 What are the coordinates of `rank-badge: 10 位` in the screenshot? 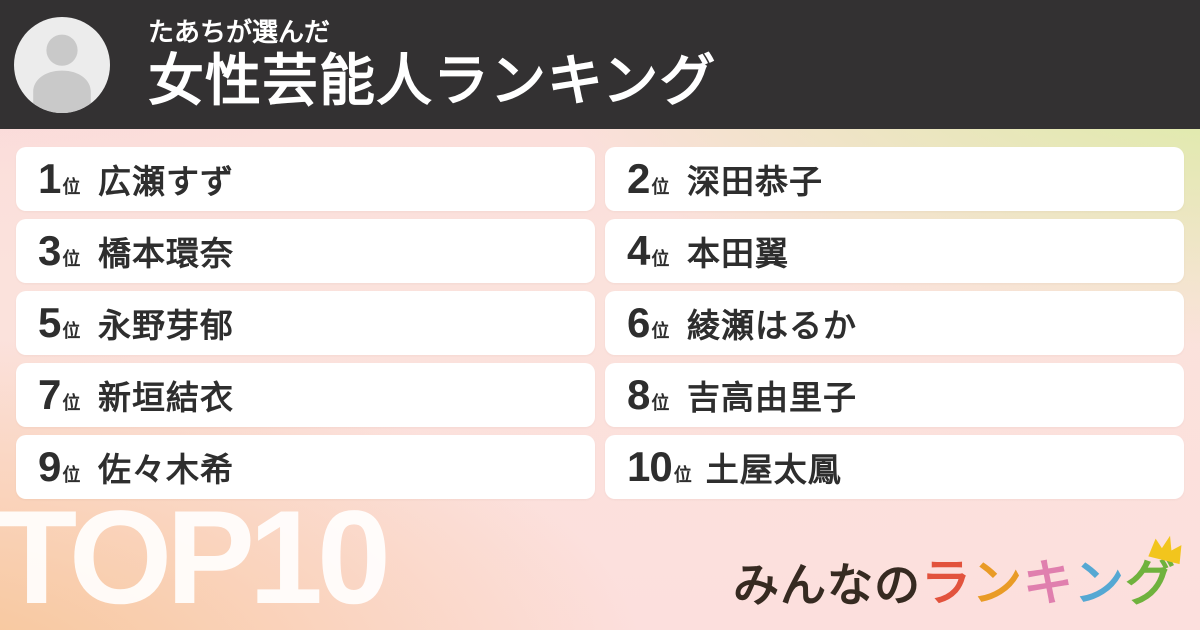 It's located at (659, 467).